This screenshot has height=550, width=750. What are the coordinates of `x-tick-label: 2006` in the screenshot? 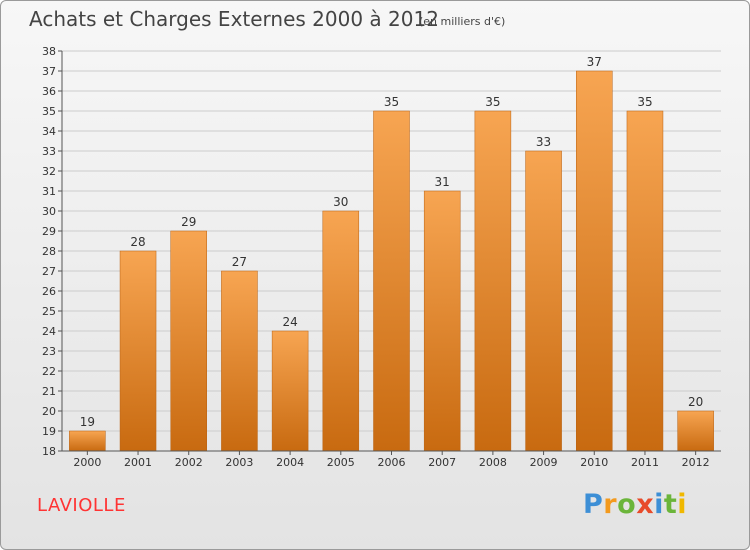 It's located at (392, 462).